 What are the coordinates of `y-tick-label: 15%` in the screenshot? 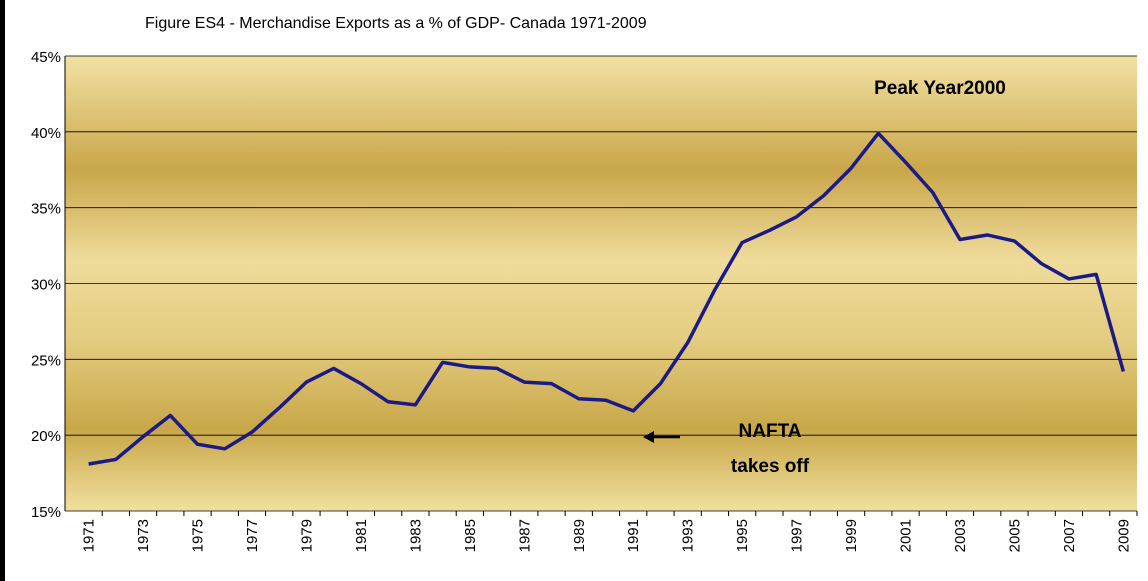 It's located at (46, 512).